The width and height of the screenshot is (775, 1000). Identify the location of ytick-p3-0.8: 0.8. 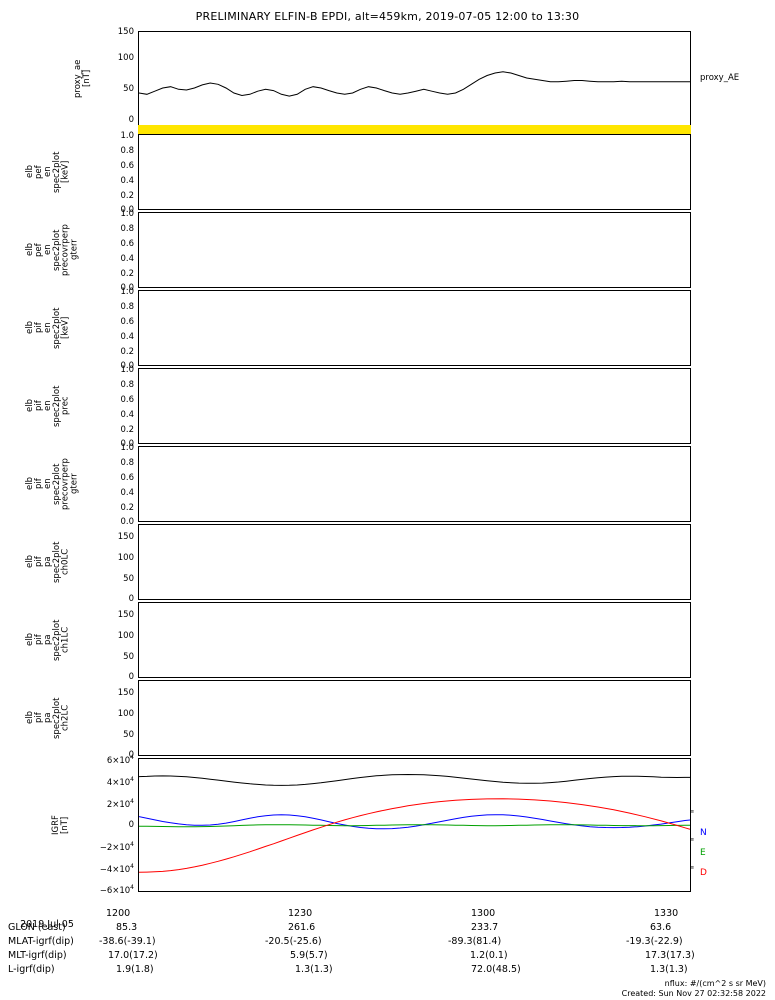
(127, 229).